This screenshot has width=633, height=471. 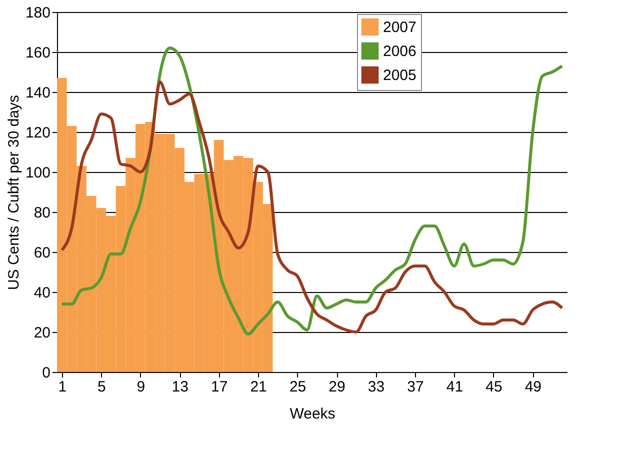 I want to click on legend-label: 2005, so click(x=399, y=75).